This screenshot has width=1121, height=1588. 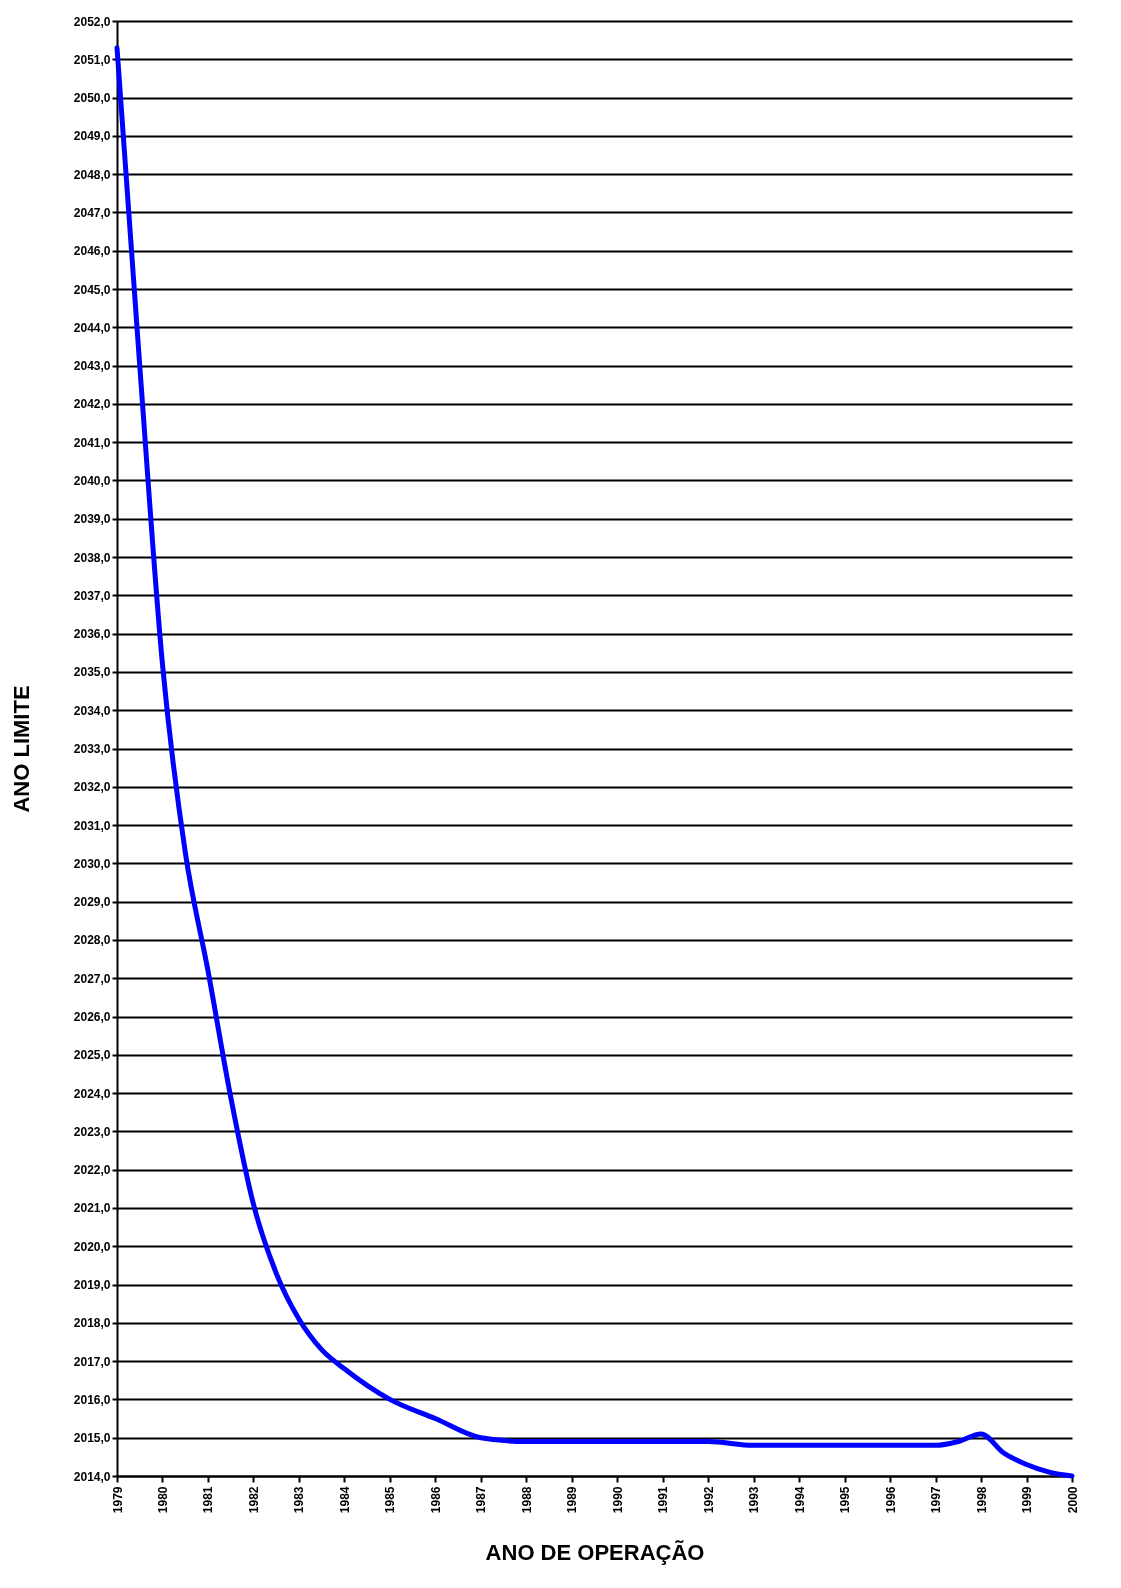 I want to click on y-tick-label: 2020,0, so click(x=92, y=1246).